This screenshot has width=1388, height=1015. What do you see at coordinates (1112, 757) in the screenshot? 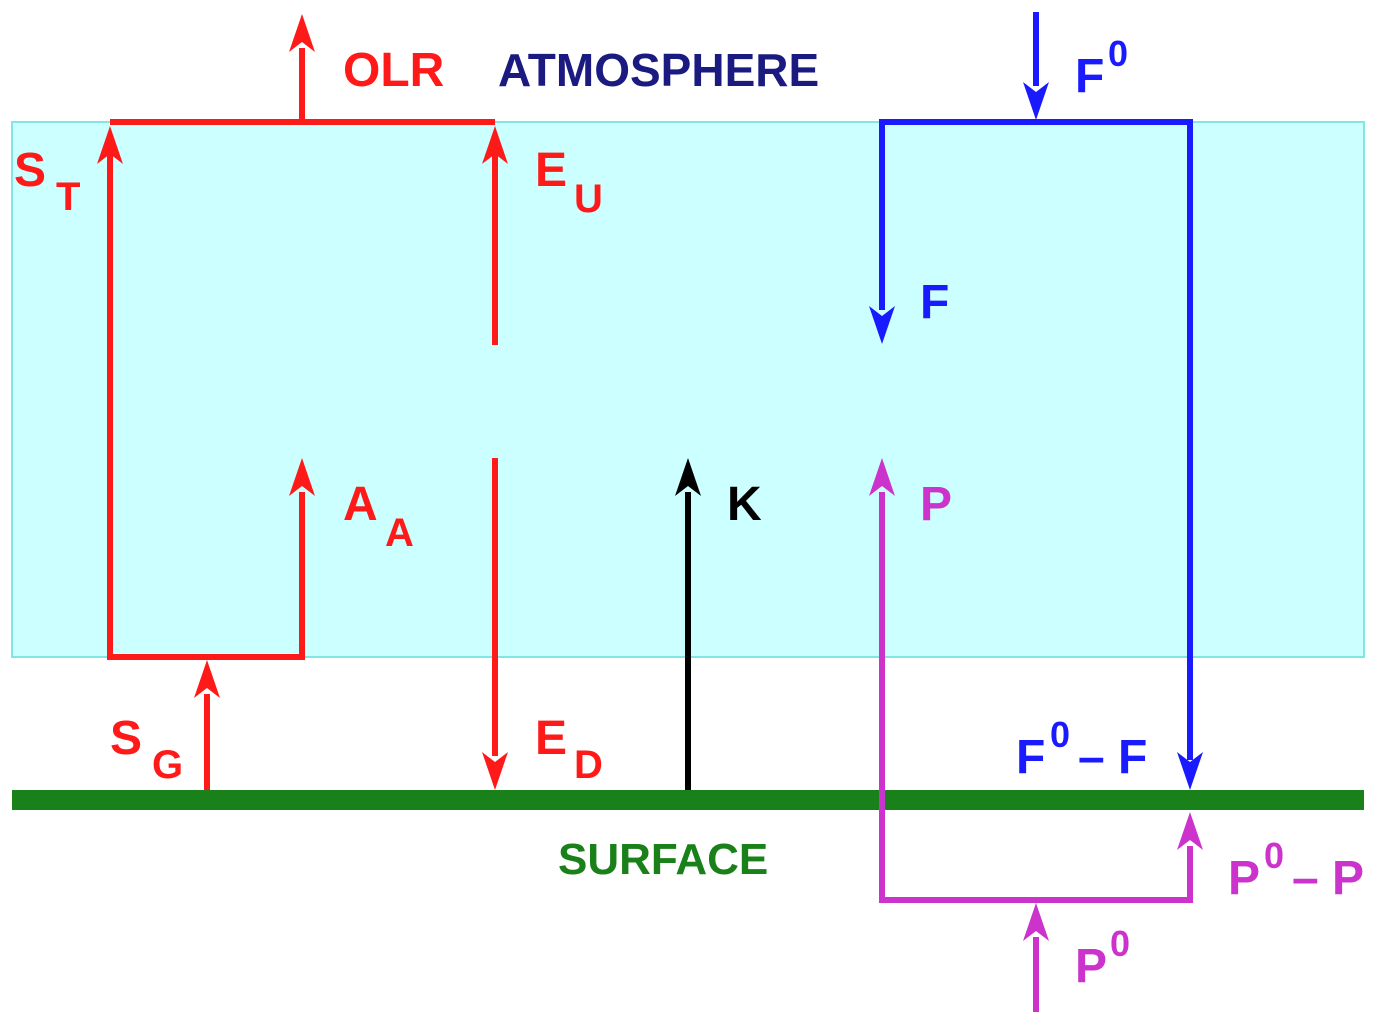
I see `f0-minus-f-rest: – F` at bounding box center [1112, 757].